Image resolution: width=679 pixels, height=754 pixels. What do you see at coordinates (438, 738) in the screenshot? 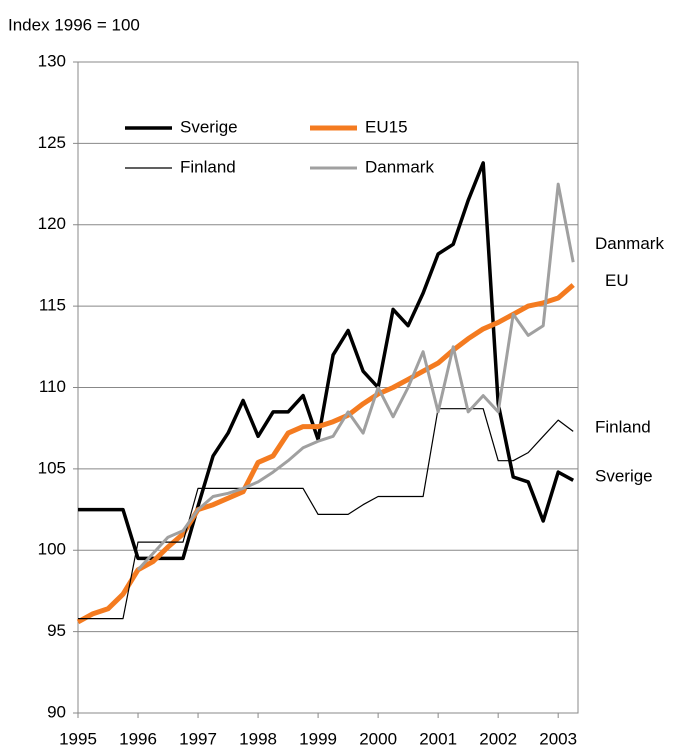
I see `x-tick-label: 2001` at bounding box center [438, 738].